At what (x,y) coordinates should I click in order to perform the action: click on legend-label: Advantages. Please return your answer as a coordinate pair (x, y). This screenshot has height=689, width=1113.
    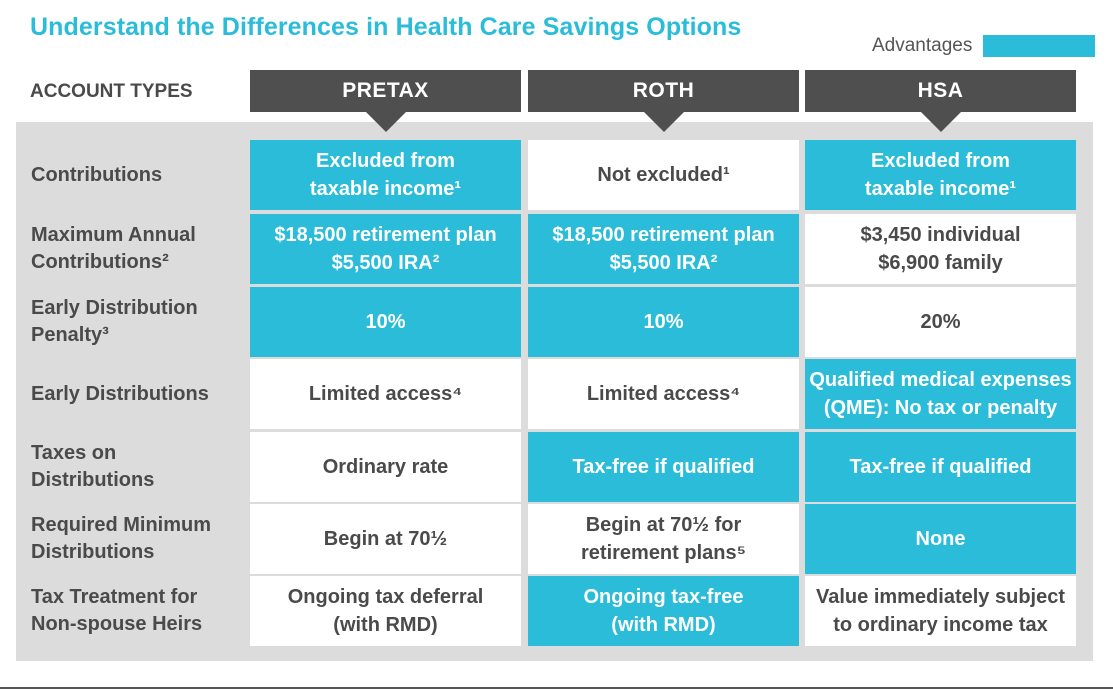
    Looking at the image, I should click on (922, 45).